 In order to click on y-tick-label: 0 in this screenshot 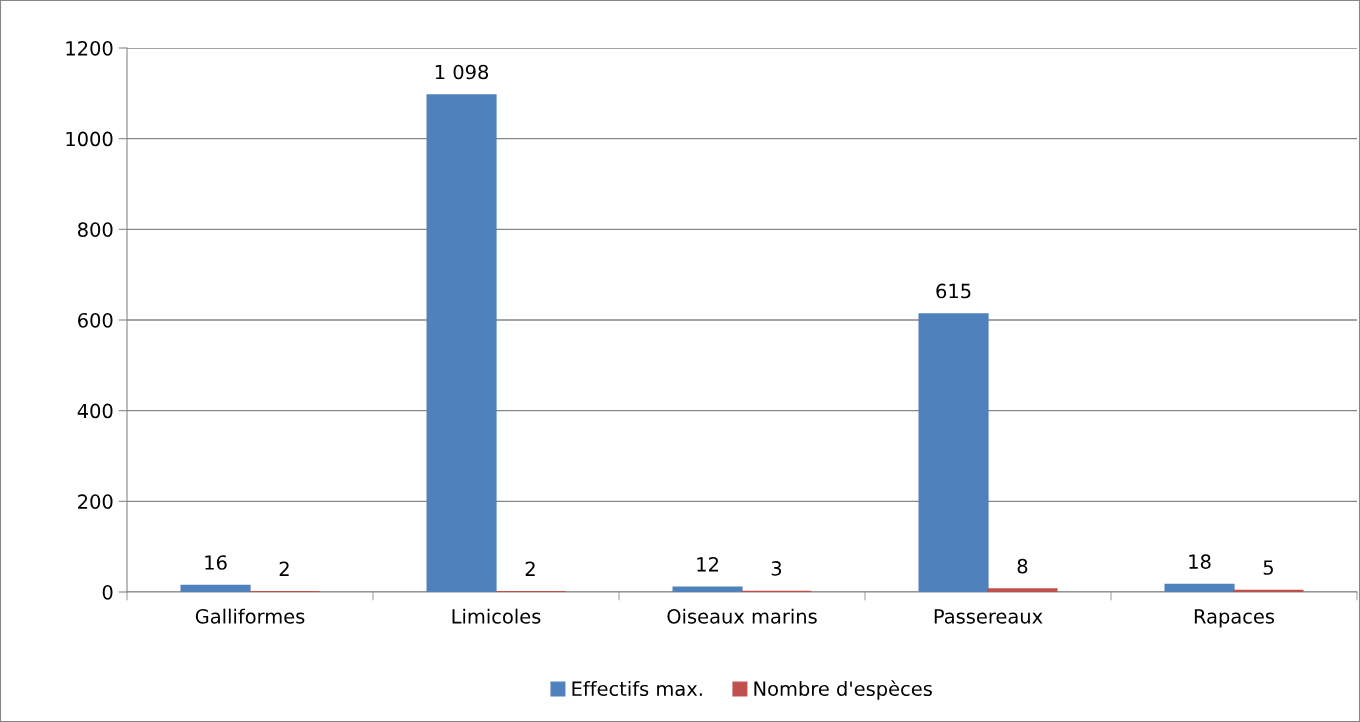, I will do `click(107, 592)`.